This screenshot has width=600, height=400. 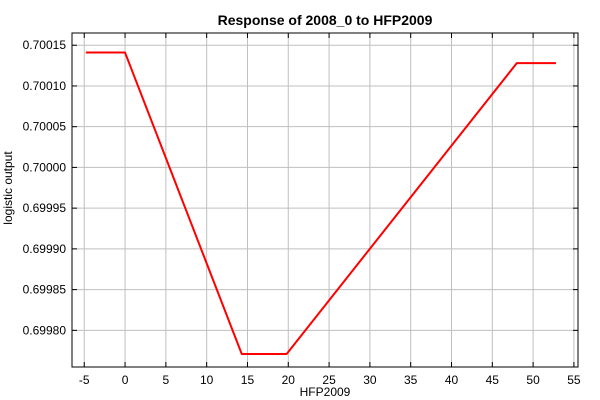 What do you see at coordinates (452, 380) in the screenshot?
I see `x-tick-label: 40` at bounding box center [452, 380].